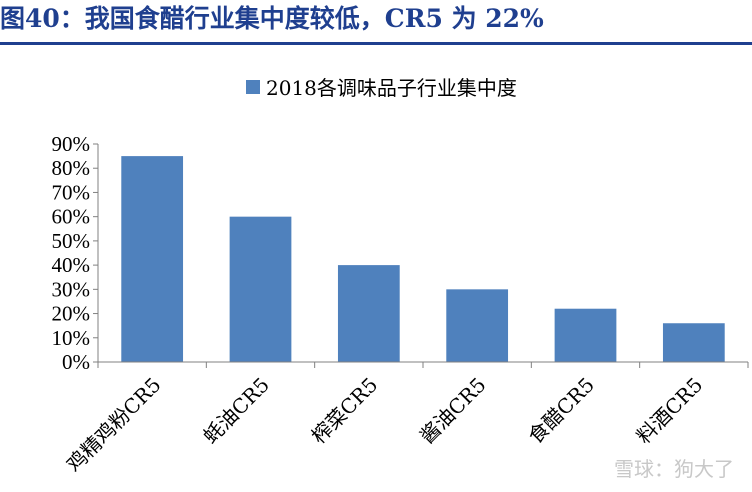  What do you see at coordinates (71, 265) in the screenshot?
I see `y-tick-label: 40%` at bounding box center [71, 265].